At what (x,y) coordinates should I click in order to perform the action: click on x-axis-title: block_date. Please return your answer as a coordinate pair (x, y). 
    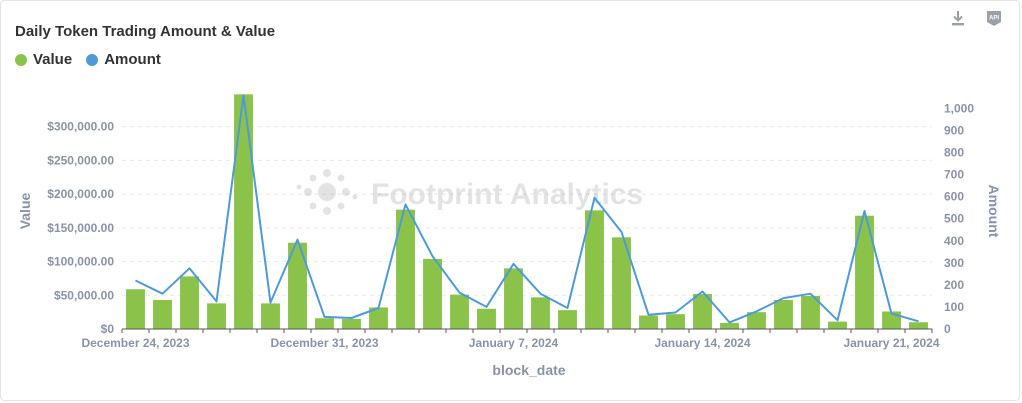
    Looking at the image, I should click on (528, 370).